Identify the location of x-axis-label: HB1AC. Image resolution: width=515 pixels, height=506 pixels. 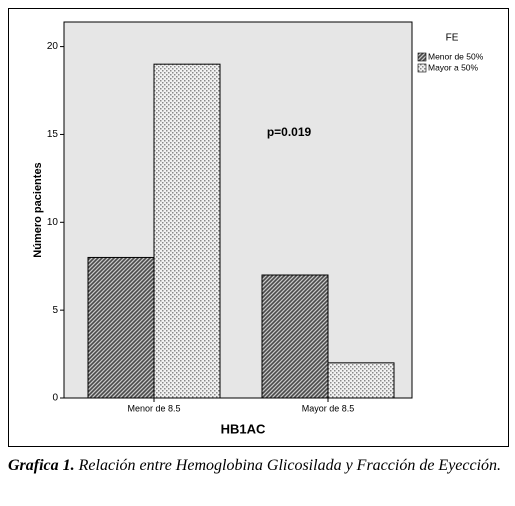
(243, 428).